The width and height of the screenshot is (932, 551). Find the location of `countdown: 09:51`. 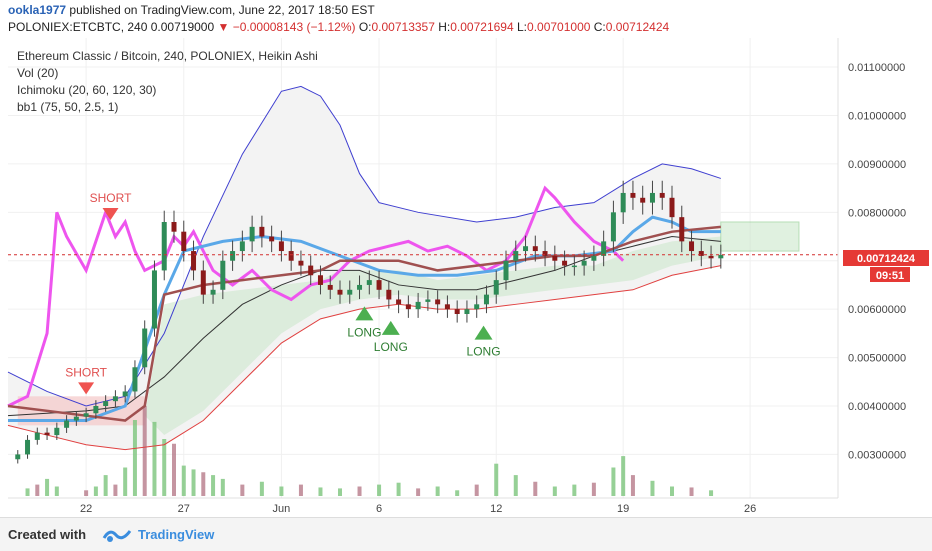

countdown: 09:51 is located at coordinates (890, 276).